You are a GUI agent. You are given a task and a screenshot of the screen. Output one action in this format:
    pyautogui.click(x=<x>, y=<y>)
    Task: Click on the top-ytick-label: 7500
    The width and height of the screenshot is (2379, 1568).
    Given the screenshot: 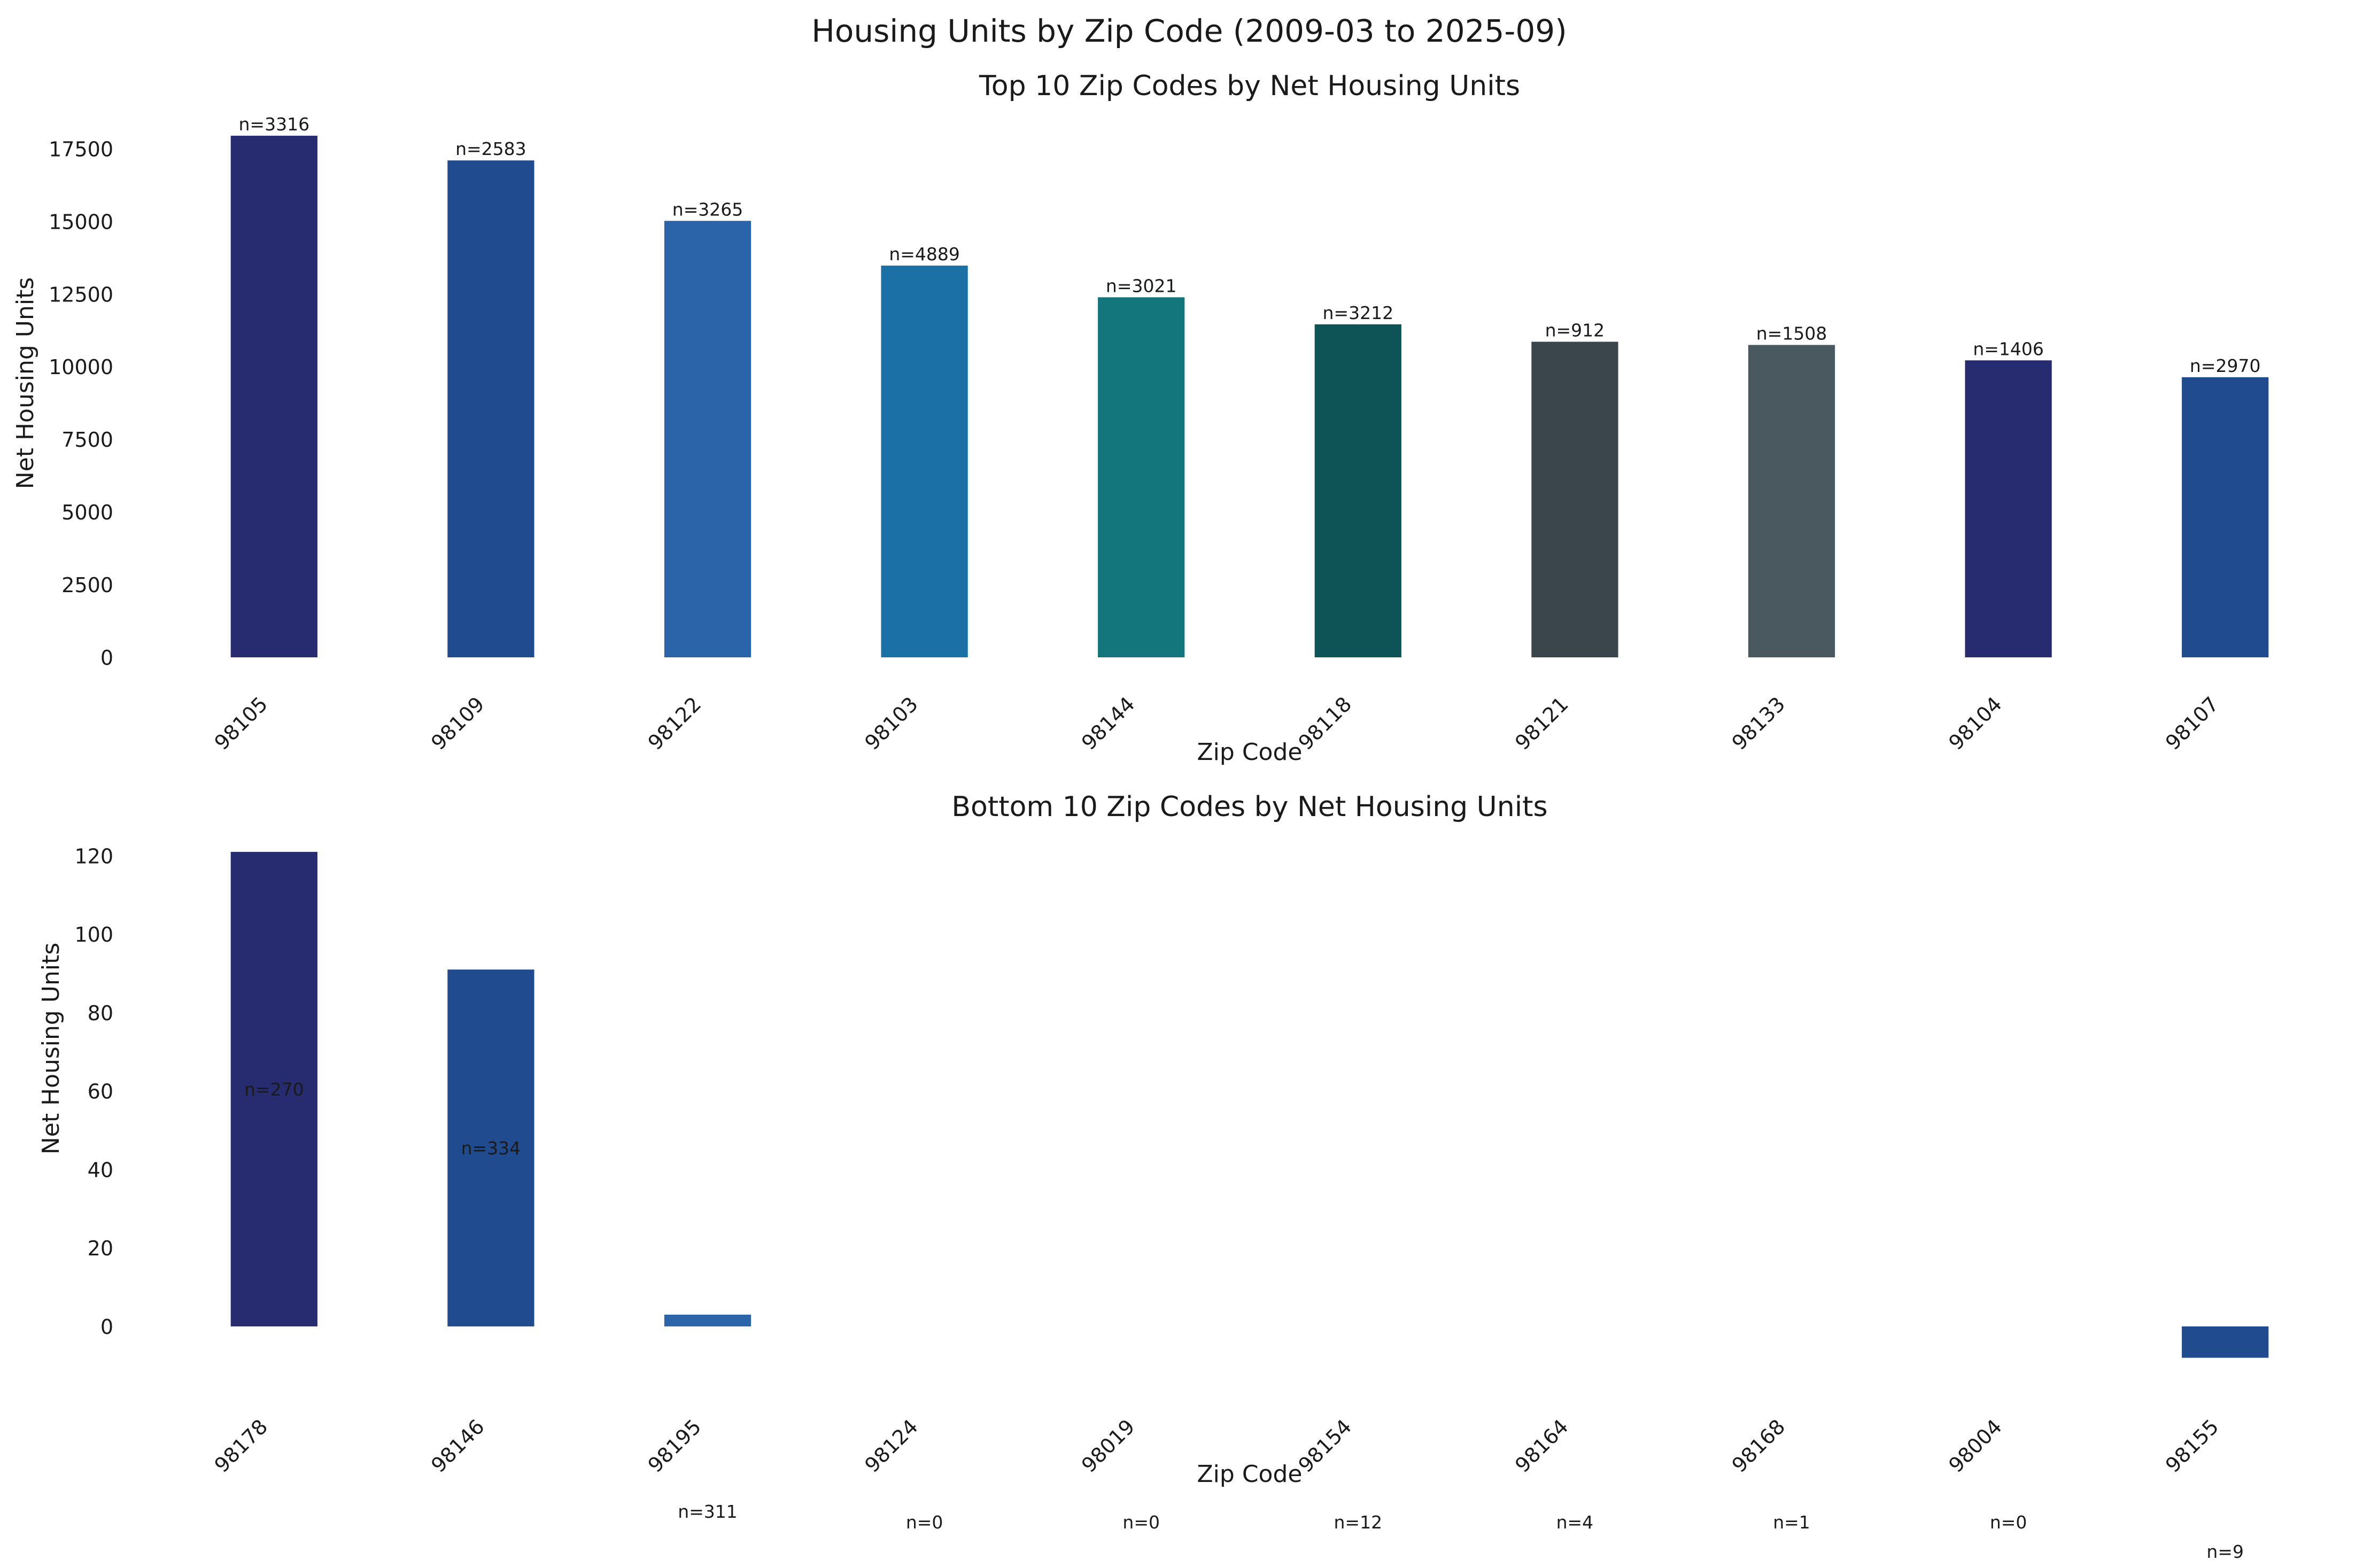 What is the action you would take?
    pyautogui.click(x=87, y=440)
    